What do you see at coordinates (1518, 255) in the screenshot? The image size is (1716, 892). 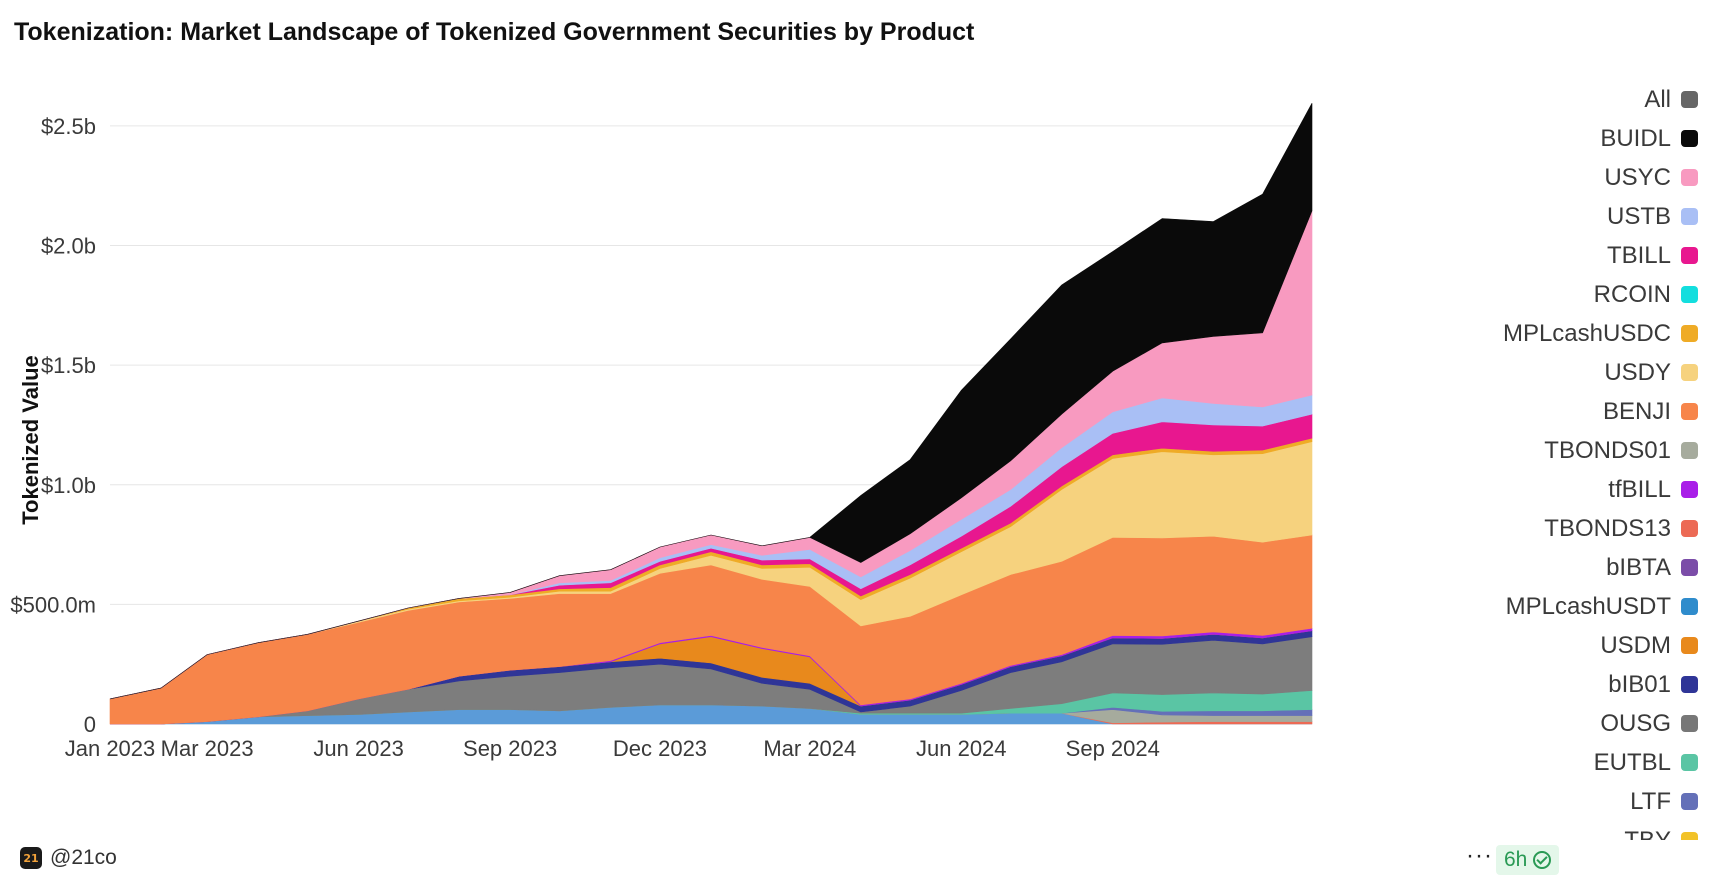 I see `legend-item-tbill: TBILL` at bounding box center [1518, 255].